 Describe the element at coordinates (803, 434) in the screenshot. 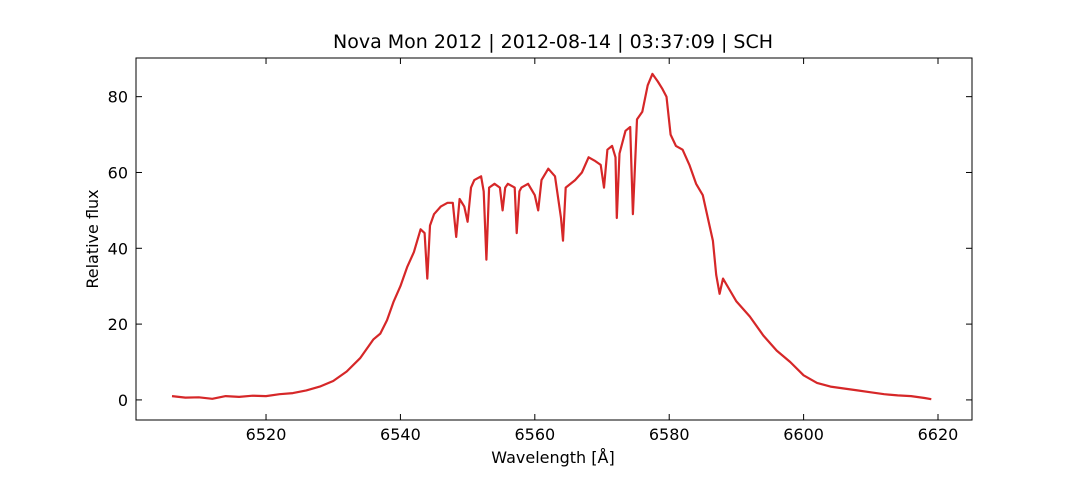

I see `x-tick-label: 6600` at that location.